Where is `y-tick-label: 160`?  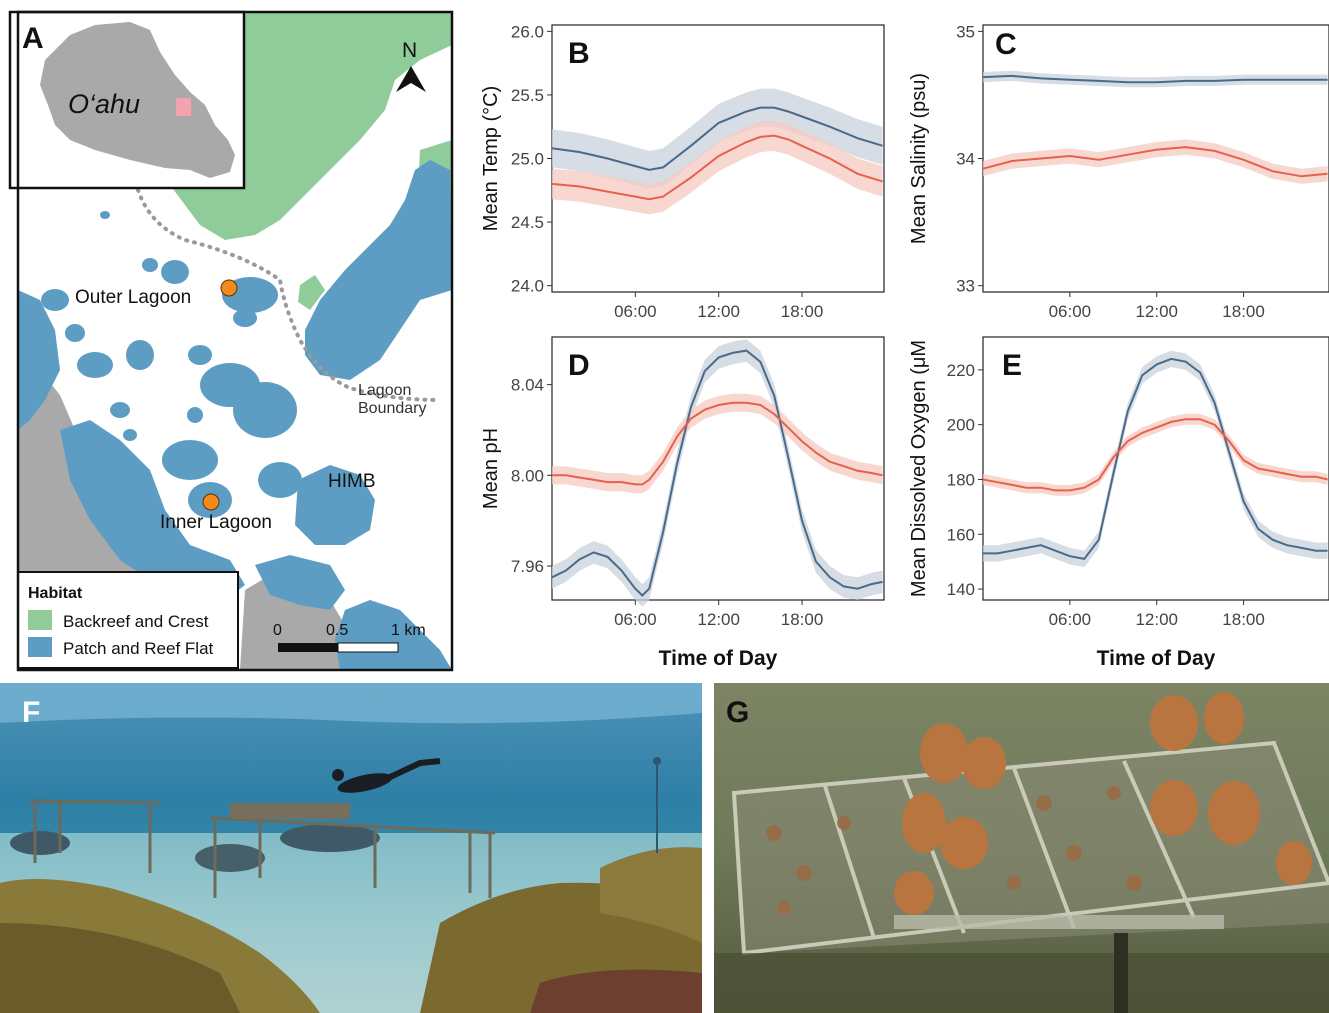
y-tick-label: 160 is located at coordinates (961, 534).